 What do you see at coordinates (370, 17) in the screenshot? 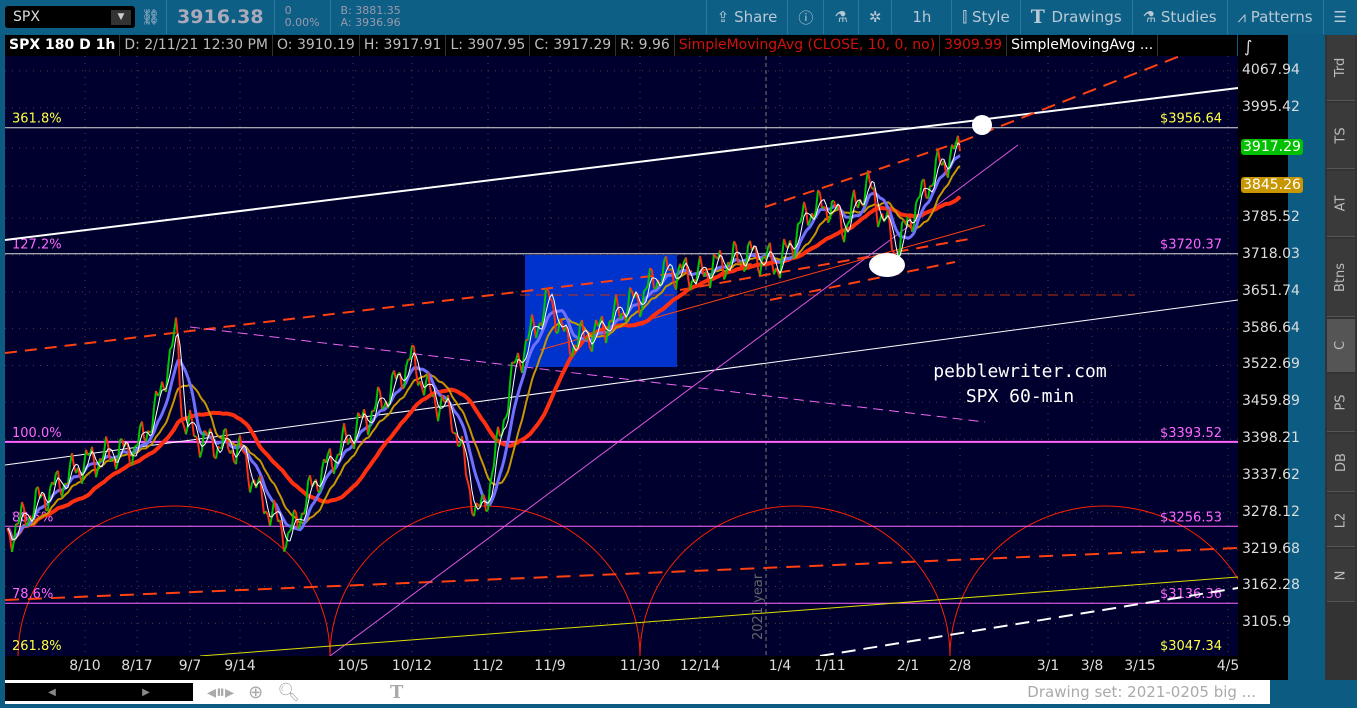
I see `bid-ask: B: 3881.35 A: 3936.96` at bounding box center [370, 17].